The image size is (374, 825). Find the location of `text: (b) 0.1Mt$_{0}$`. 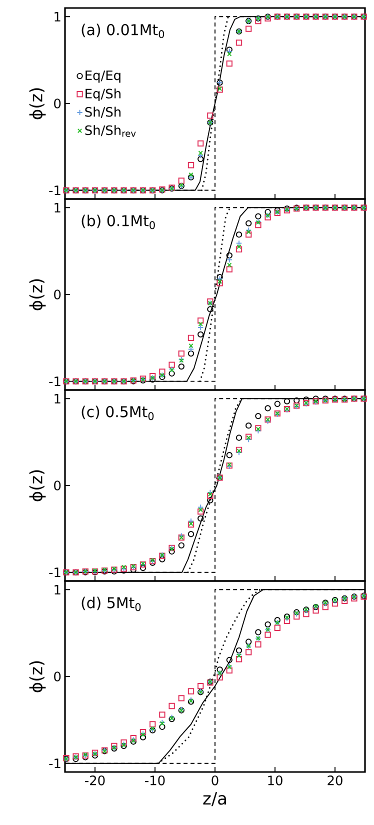

text: (b) 0.1Mt$_{0}$ is located at coordinates (118, 222).